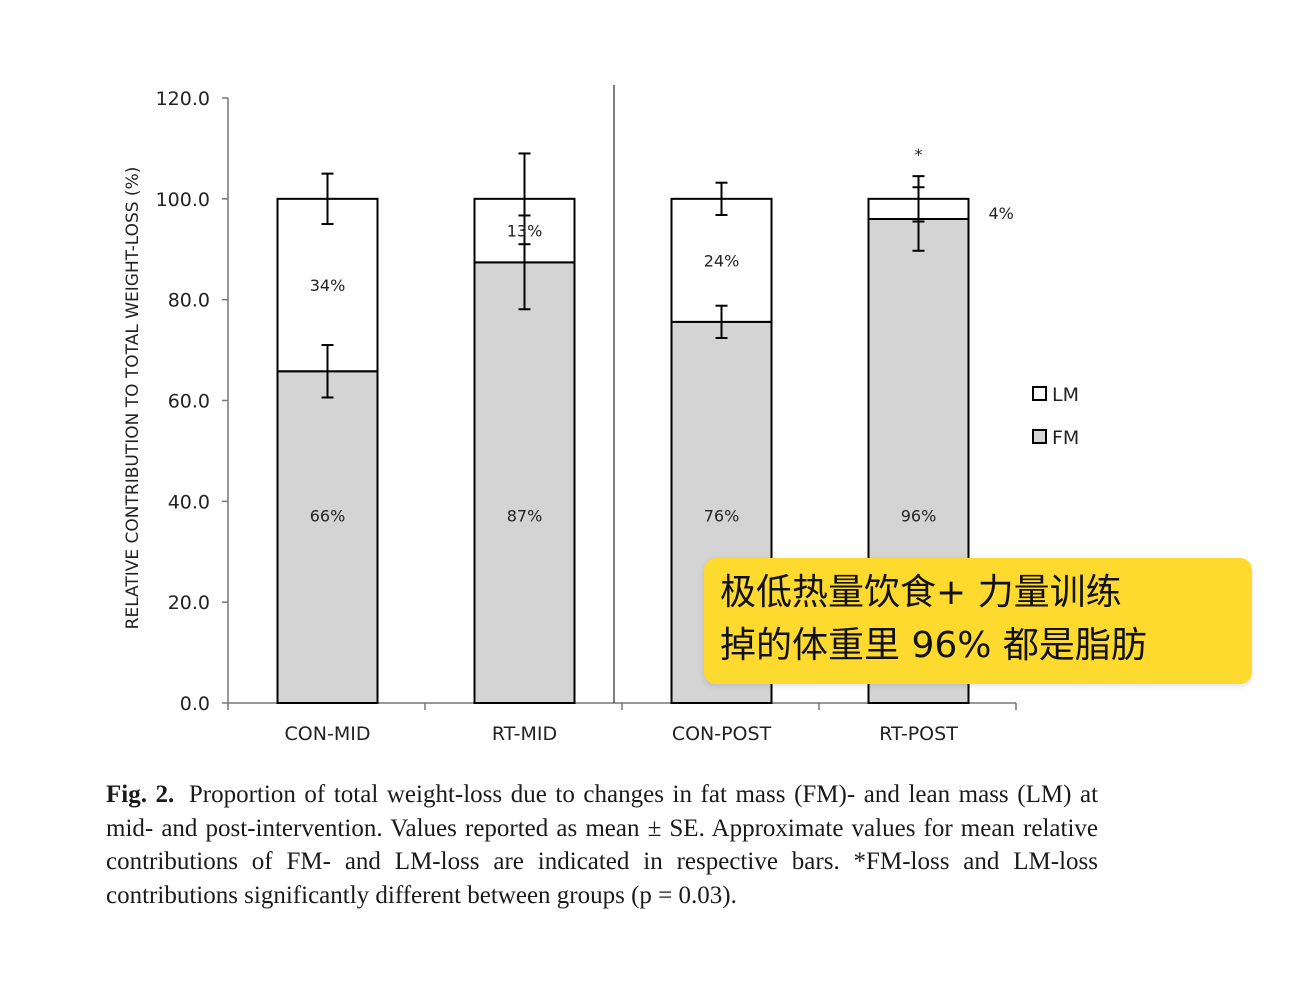 The image size is (1292, 984). Describe the element at coordinates (525, 516) in the screenshot. I see `bar-label-fm: 87%` at that location.